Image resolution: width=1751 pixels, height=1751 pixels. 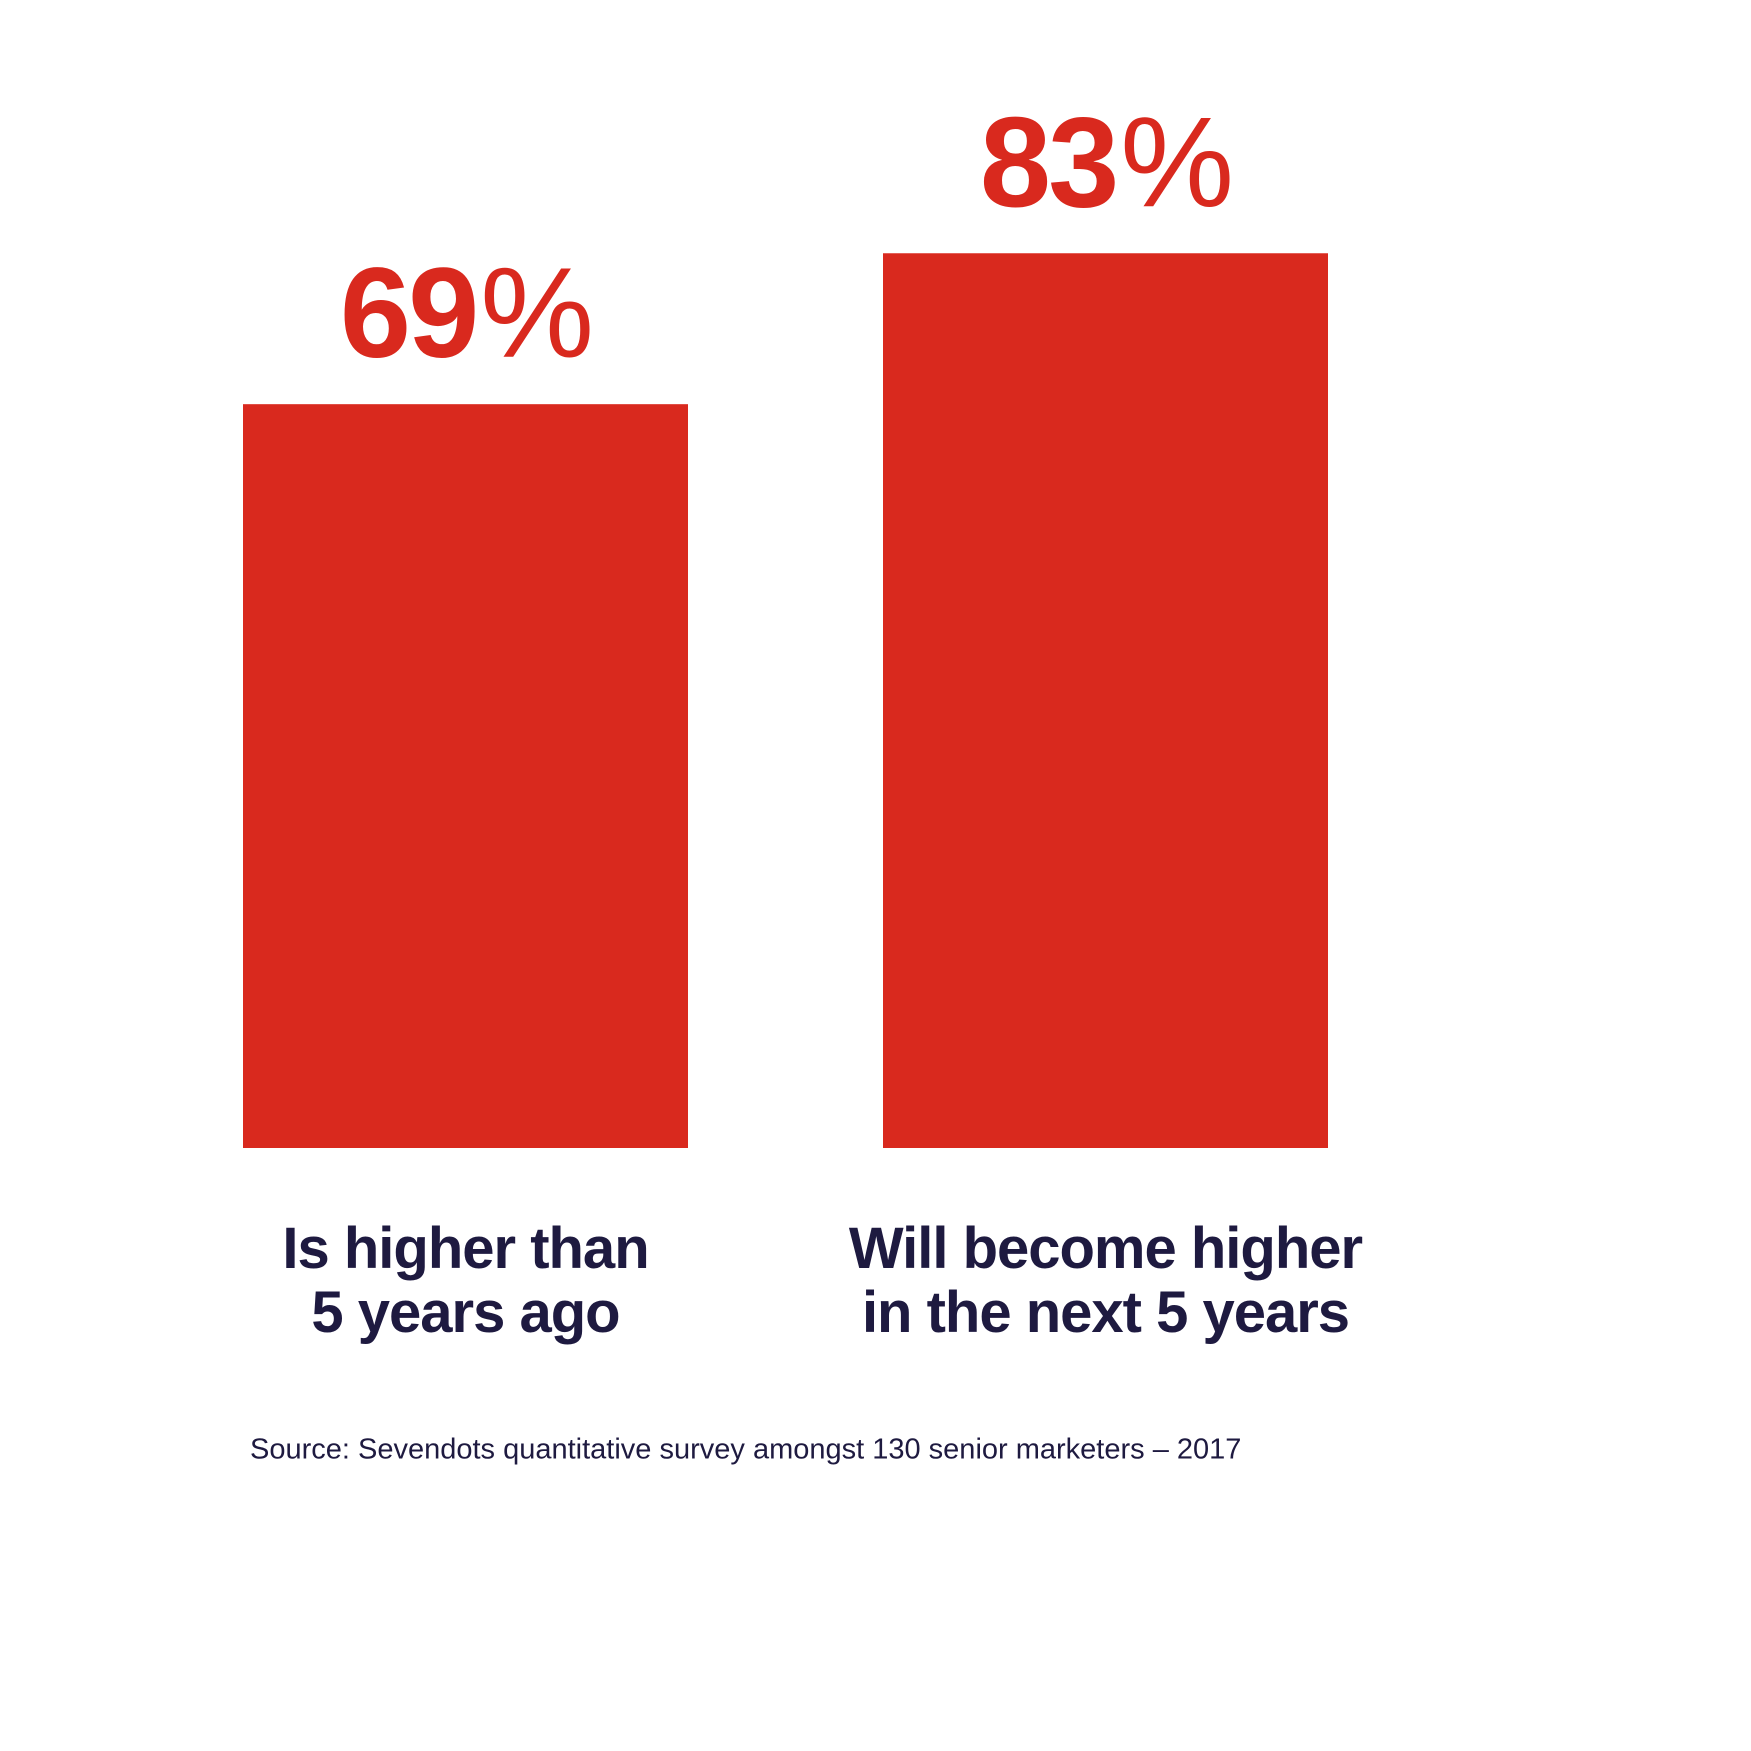 What do you see at coordinates (465, 1280) in the screenshot?
I see `x-tick-label: Is higher than 5 years ago` at bounding box center [465, 1280].